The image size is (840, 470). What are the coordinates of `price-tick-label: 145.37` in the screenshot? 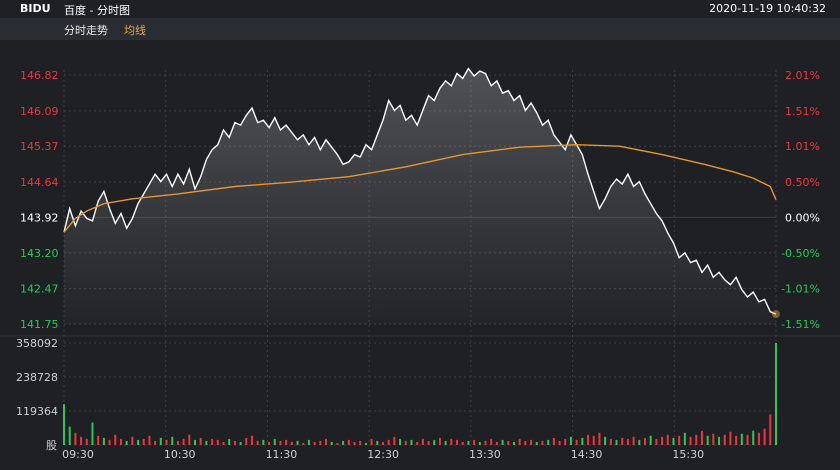 It's located at (39, 146).